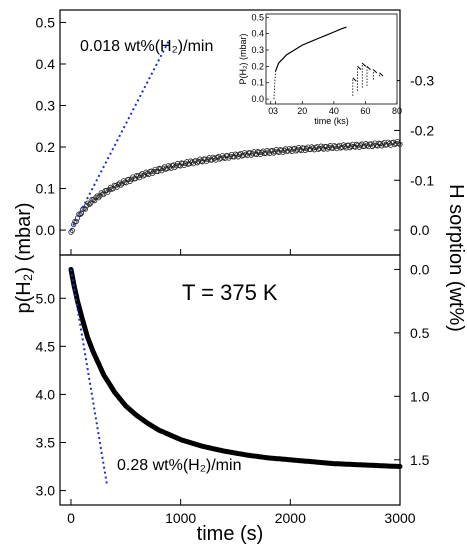 This screenshot has height=550, width=467. Describe the element at coordinates (302, 111) in the screenshot. I see `inset-x-tick-label: 20` at that location.